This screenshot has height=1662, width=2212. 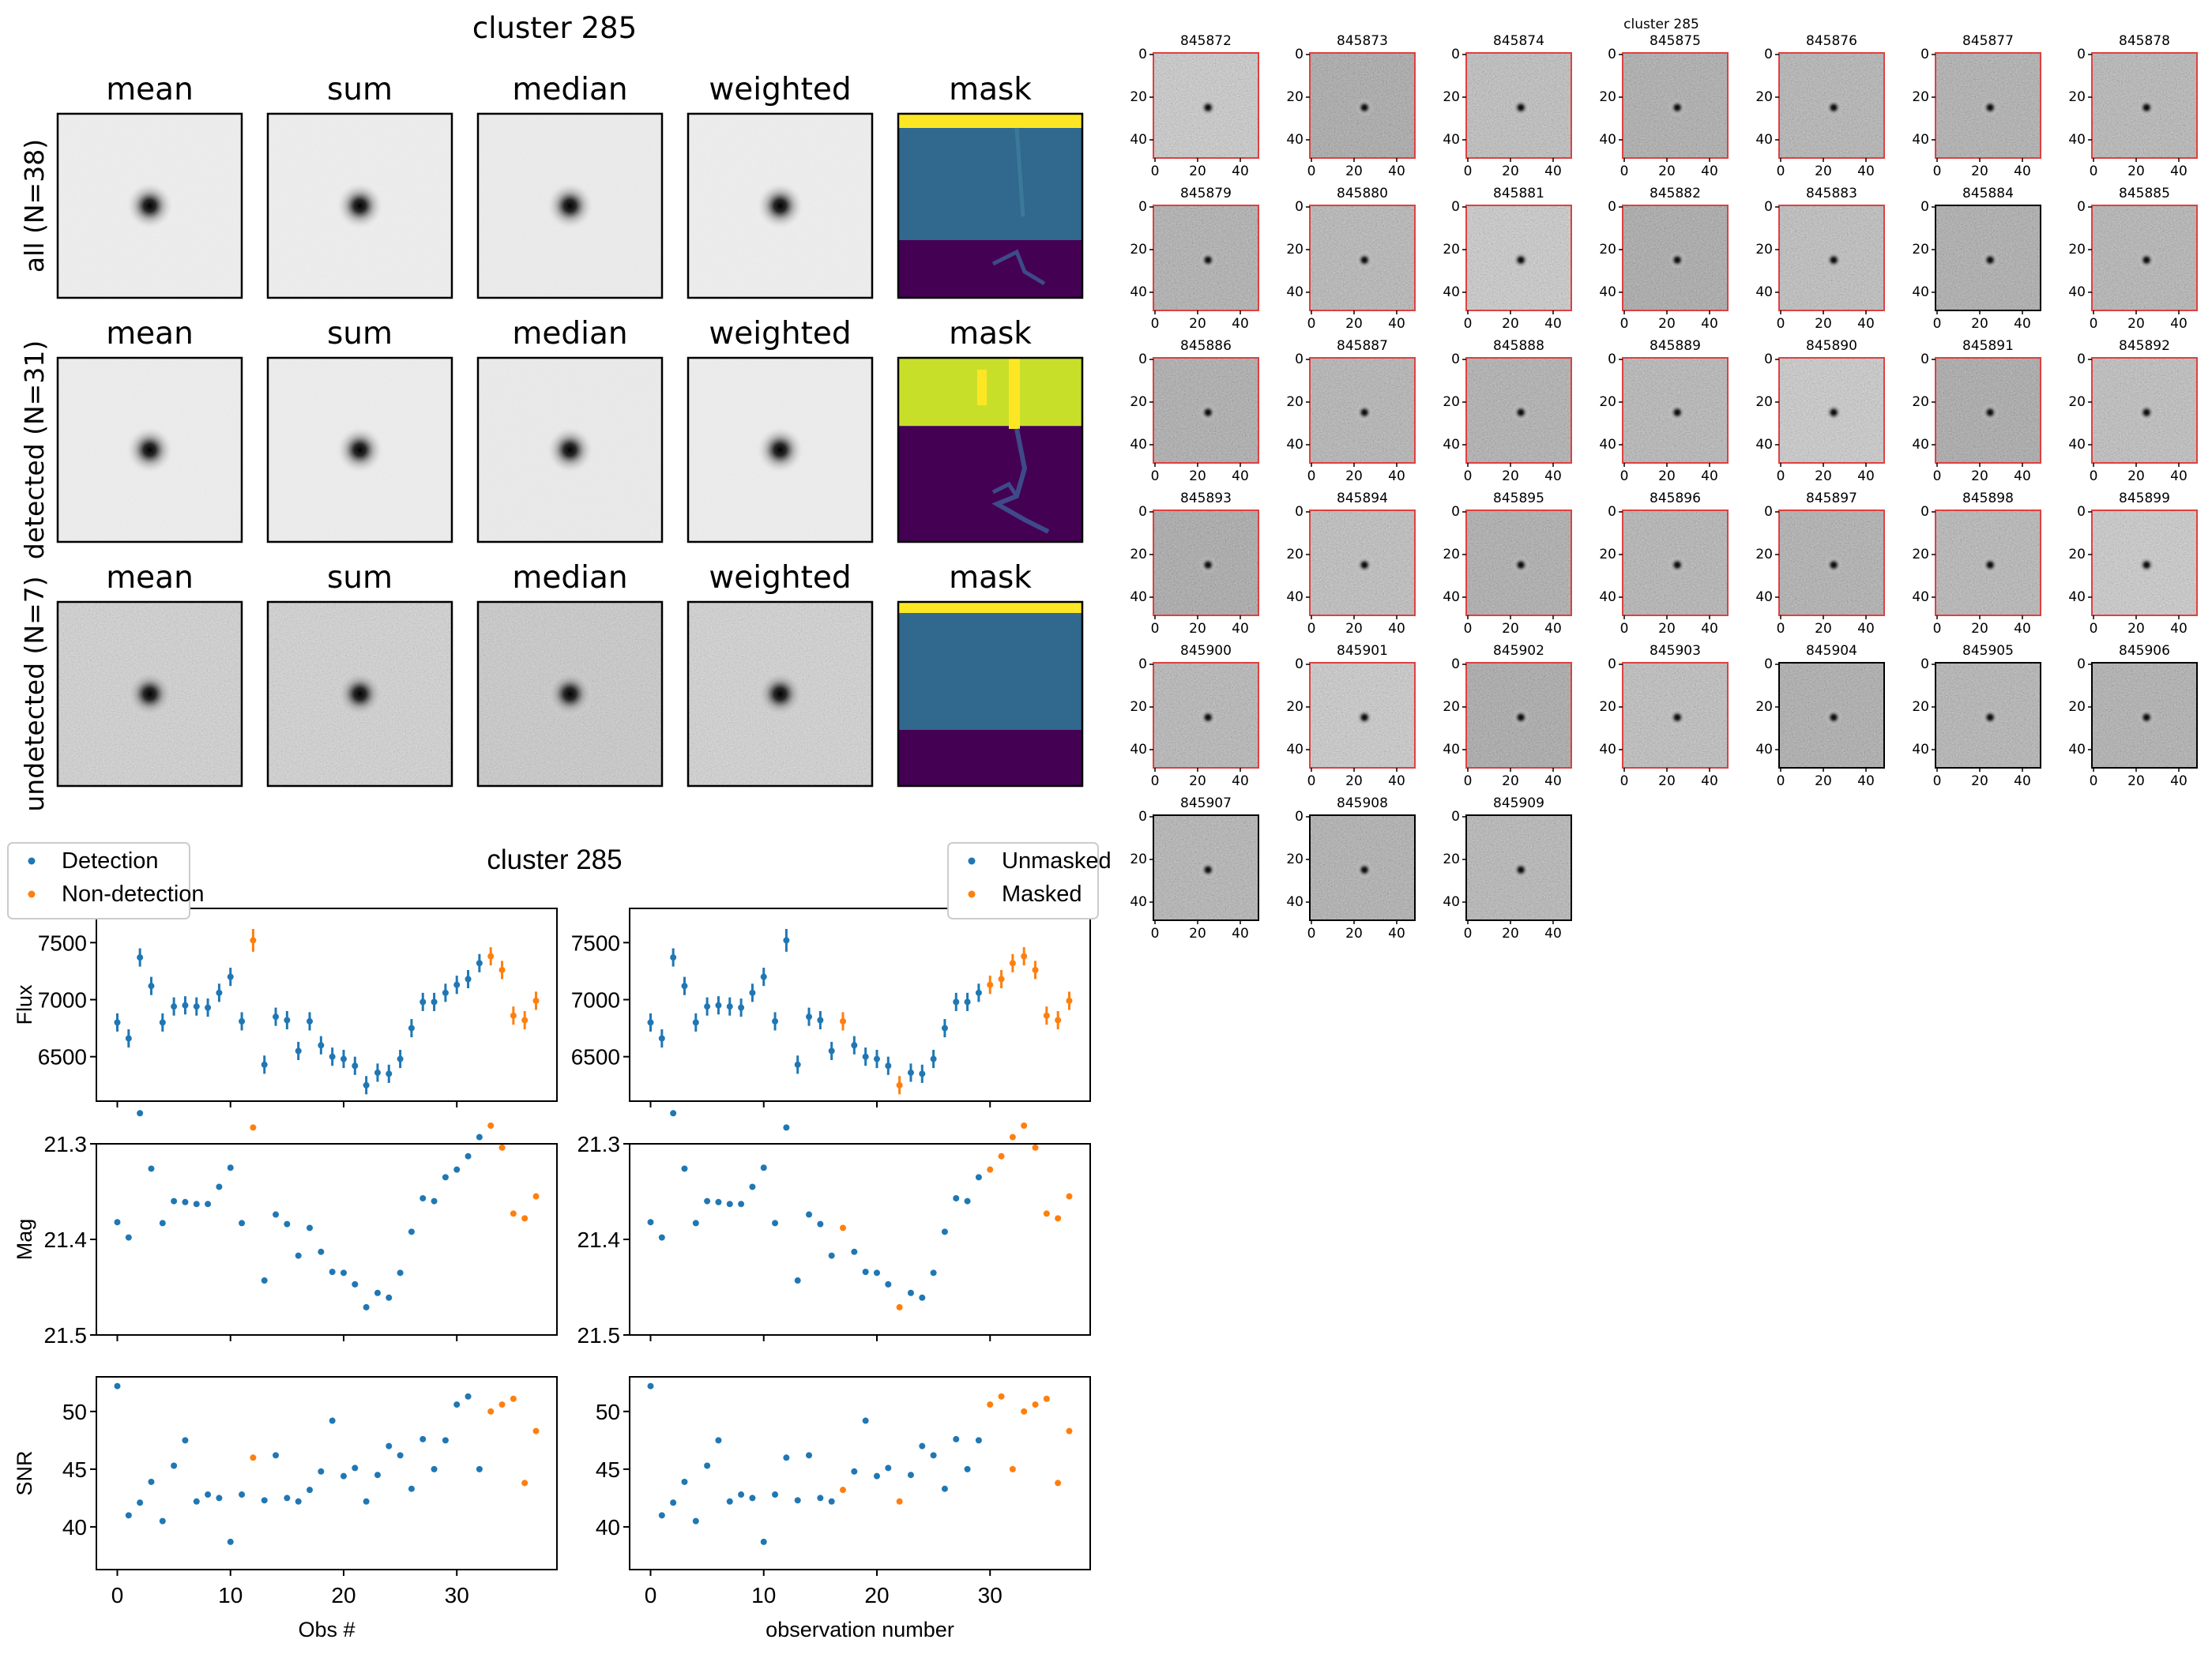 I want to click on legend: Detection Non-detection, so click(x=106, y=880).